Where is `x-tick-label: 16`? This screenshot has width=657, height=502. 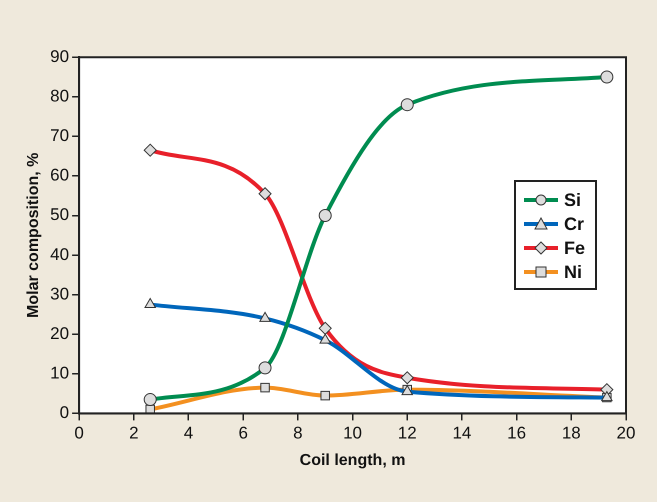
x-tick-label: 16 is located at coordinates (516, 432).